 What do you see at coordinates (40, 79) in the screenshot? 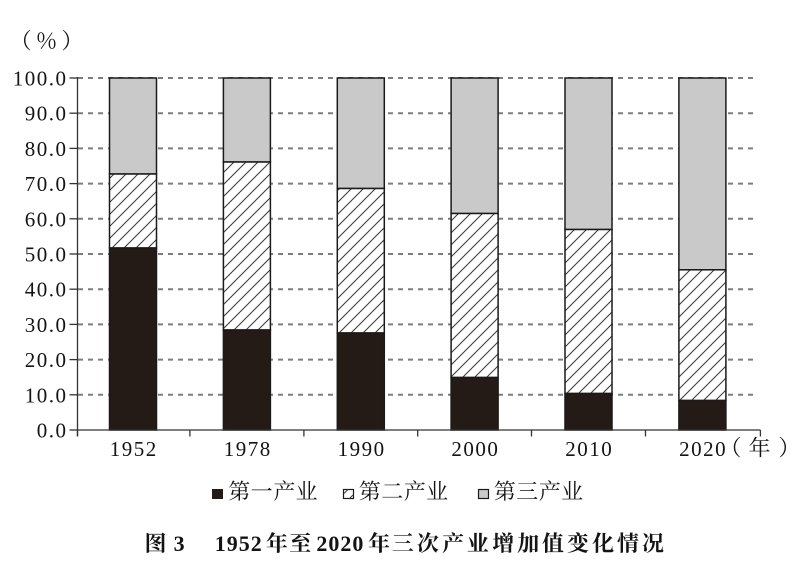
I see `svg-text: 100.0` at bounding box center [40, 79].